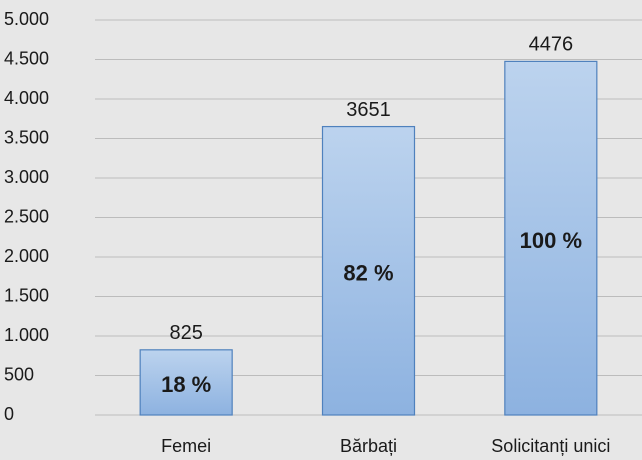 This screenshot has height=460, width=642. I want to click on y-tick-label: 3.000, so click(26, 177).